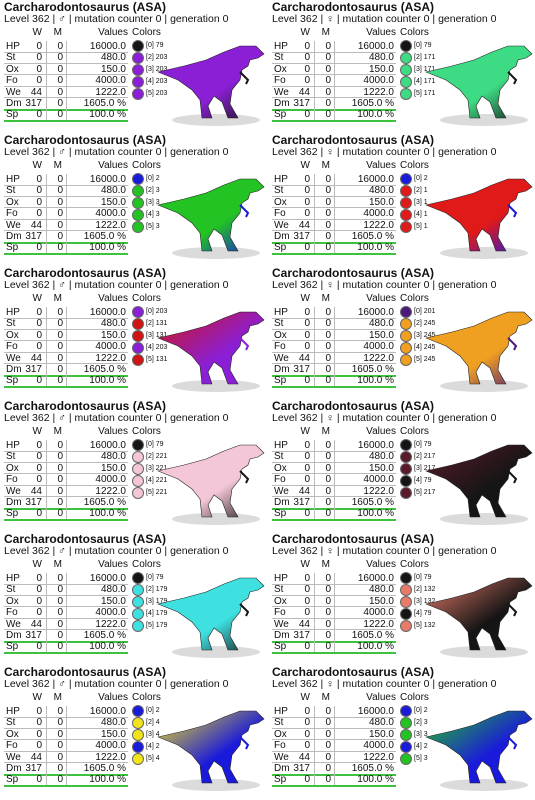  I want to click on color-label: [2] 132, so click(425, 589).